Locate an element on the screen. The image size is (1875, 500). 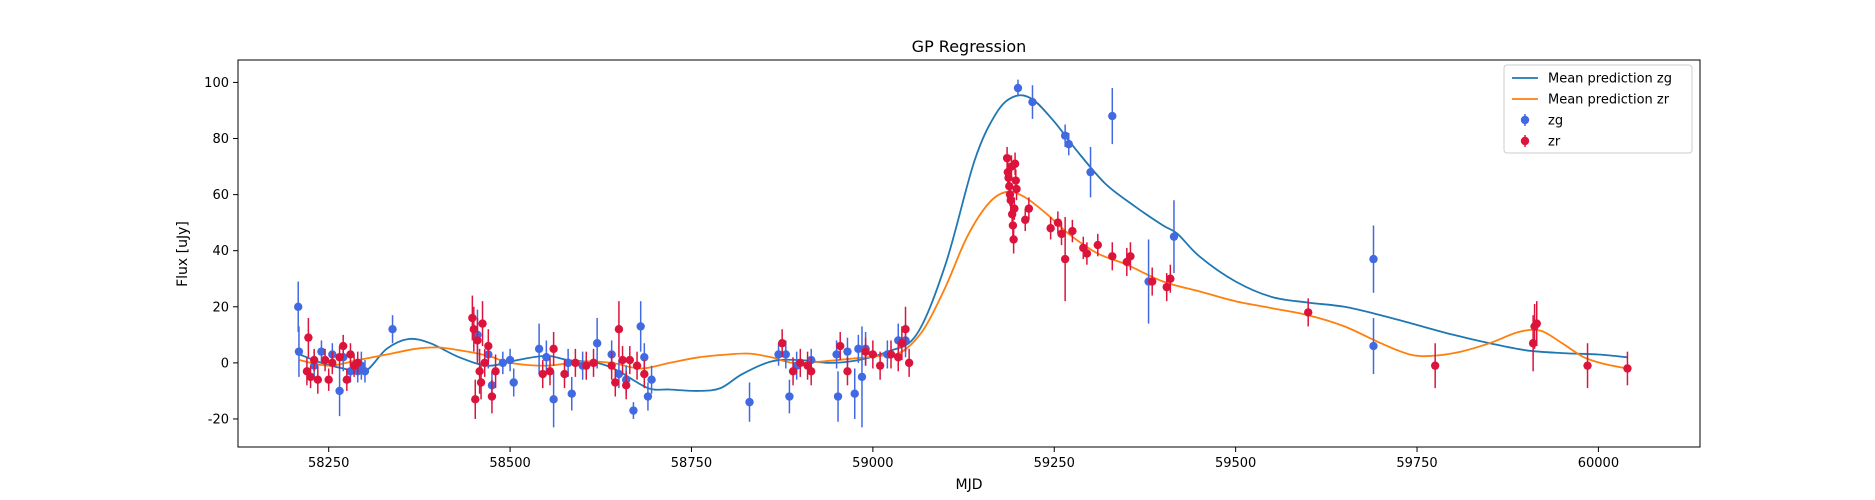
y-axis-ticks: -20 0 20 40 60 80 100 is located at coordinates (221, 251).